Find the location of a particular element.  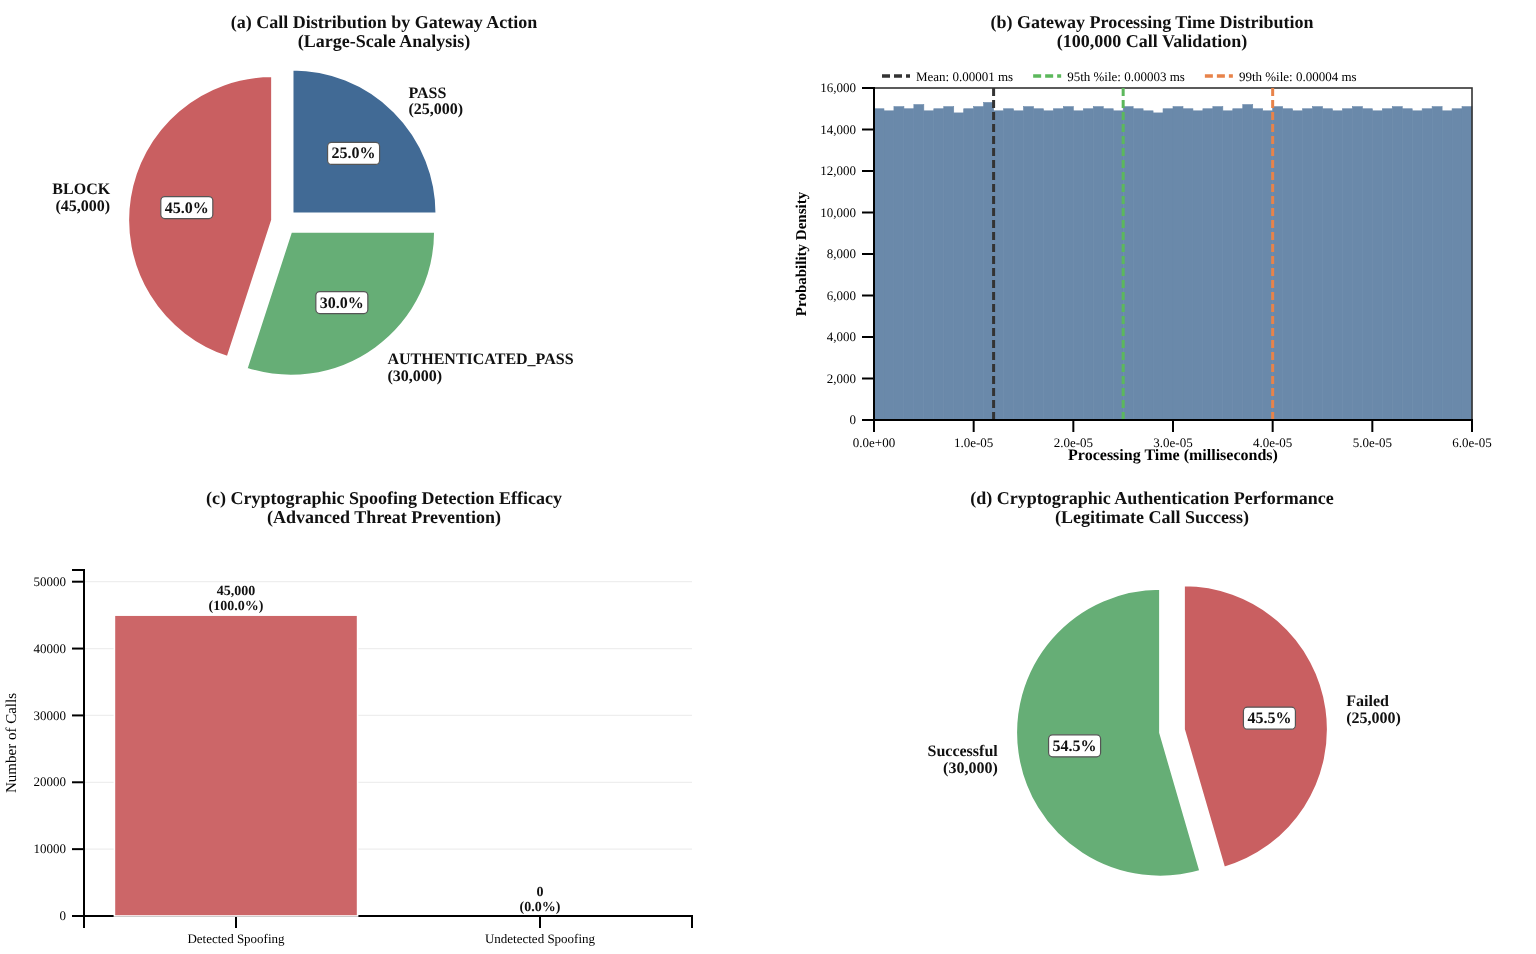

chart-title: (a) Call Distribution by Gateway Action (Large-Scale Analysis) is located at coordinates (384, 31).